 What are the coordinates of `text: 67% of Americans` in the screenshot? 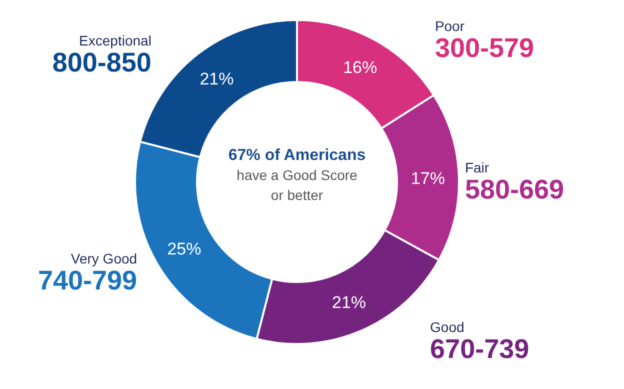 It's located at (297, 155).